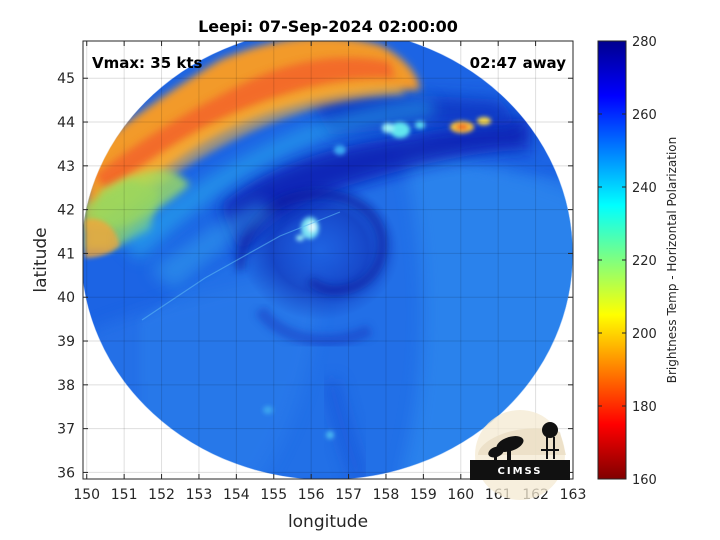 Image resolution: width=720 pixels, height=540 pixels. I want to click on y-tick-labels: 36 37 38 39 40 41 42 43 44 45, so click(66, 276).